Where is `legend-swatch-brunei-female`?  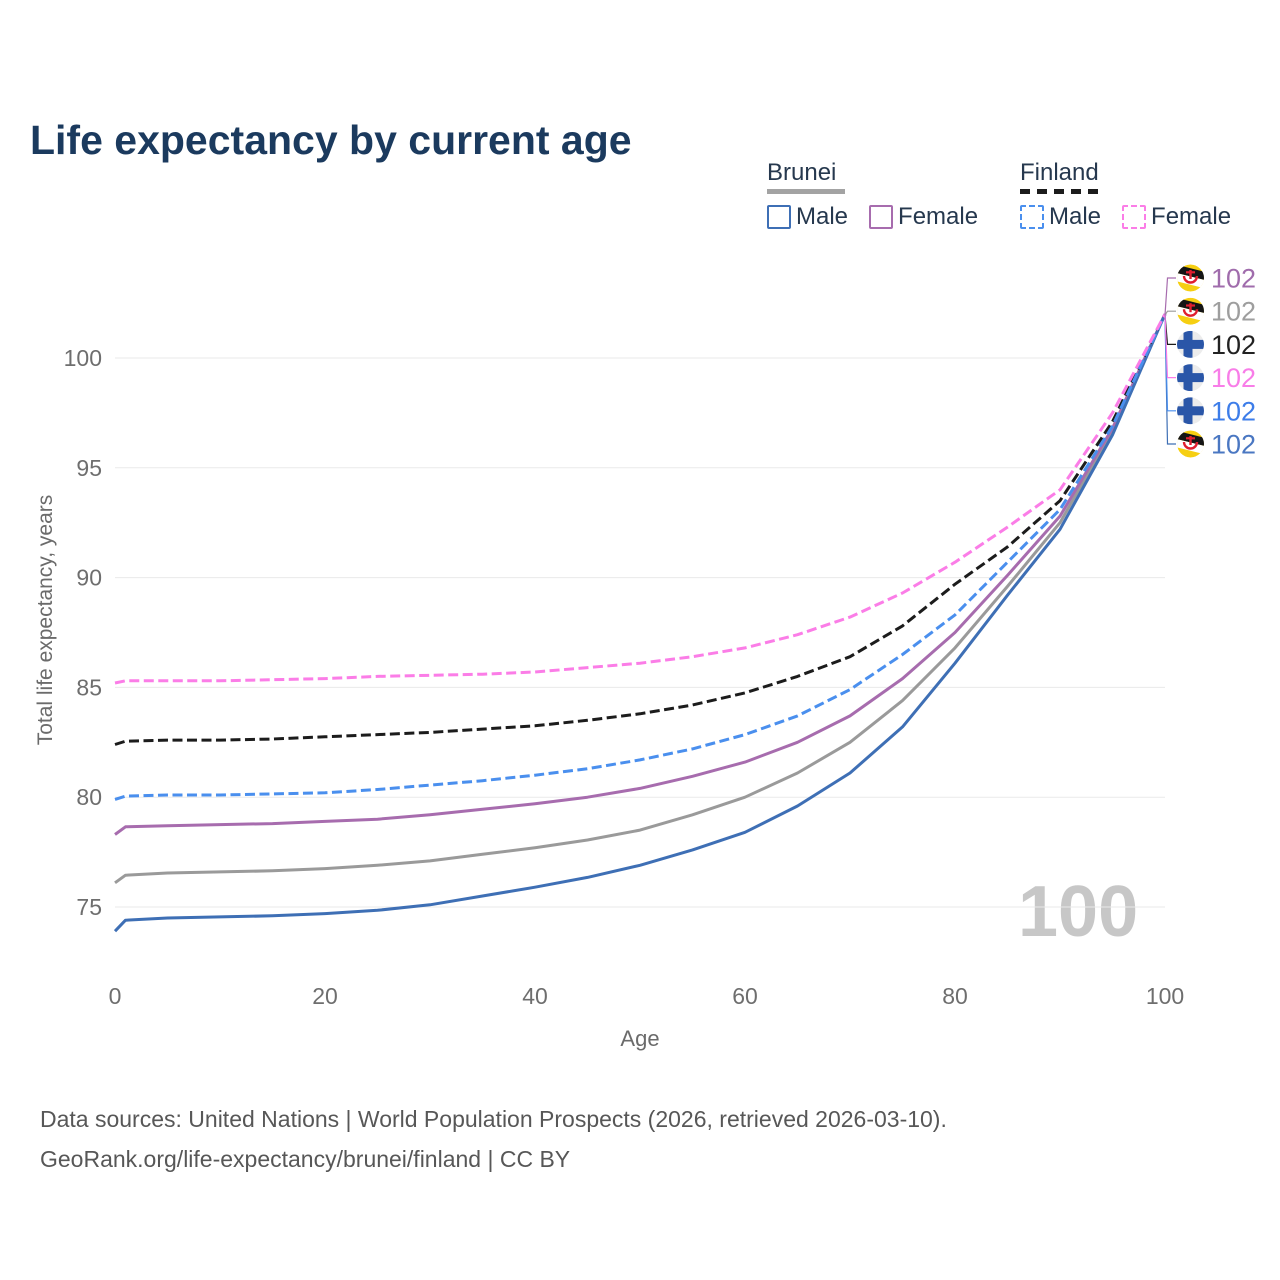
legend-swatch-brunei-female is located at coordinates (881, 216).